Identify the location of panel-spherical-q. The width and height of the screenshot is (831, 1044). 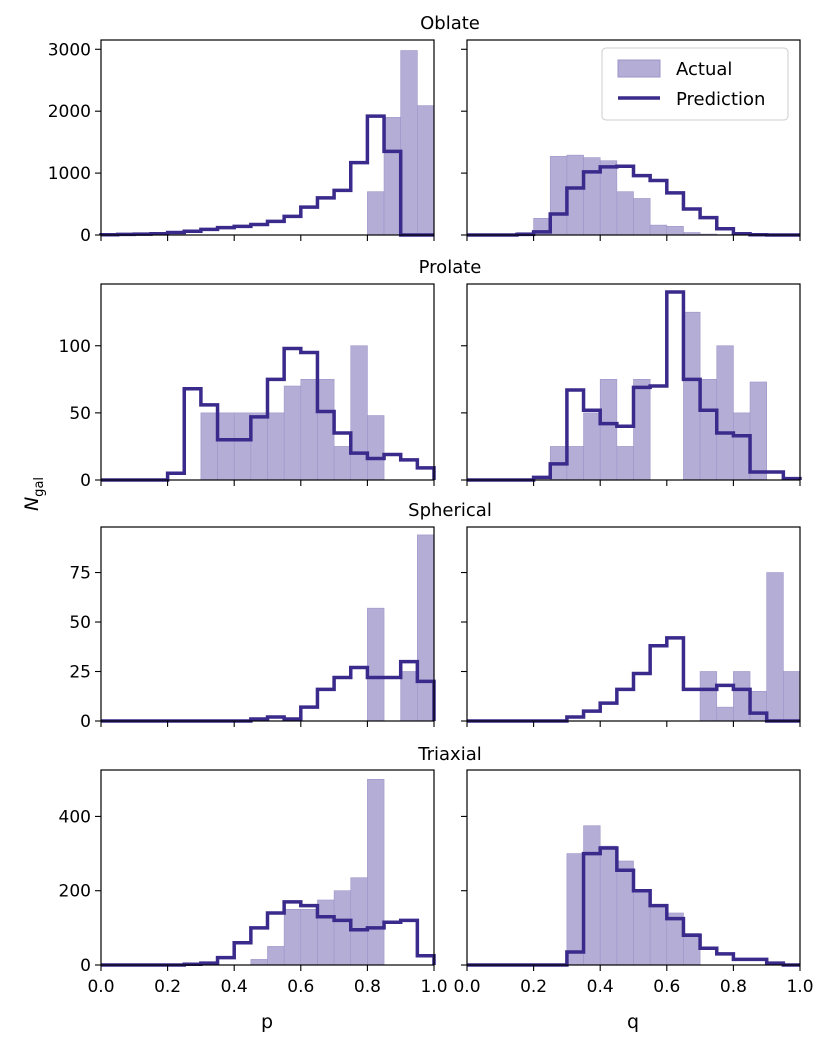
(631, 626).